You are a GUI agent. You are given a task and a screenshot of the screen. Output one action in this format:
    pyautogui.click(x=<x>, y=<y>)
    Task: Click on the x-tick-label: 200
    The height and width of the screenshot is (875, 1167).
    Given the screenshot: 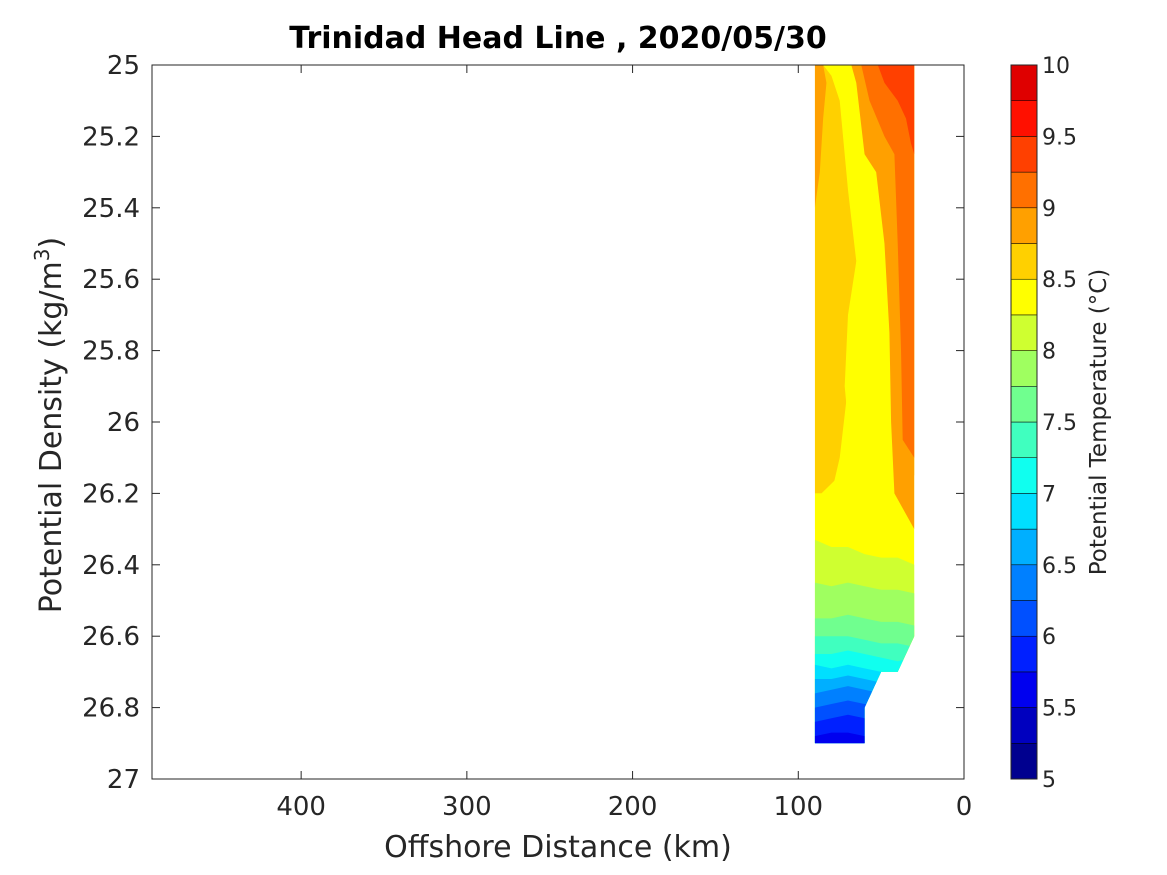 What is the action you would take?
    pyautogui.click(x=633, y=807)
    